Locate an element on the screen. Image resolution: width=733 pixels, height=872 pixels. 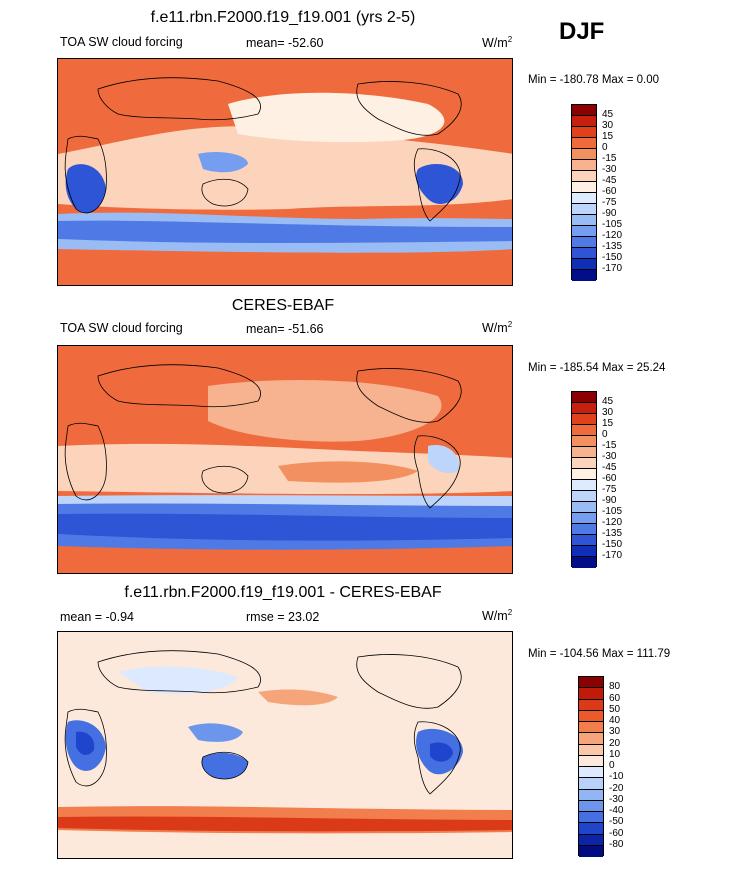
panel2-colorbar-swatches is located at coordinates (584, 479).